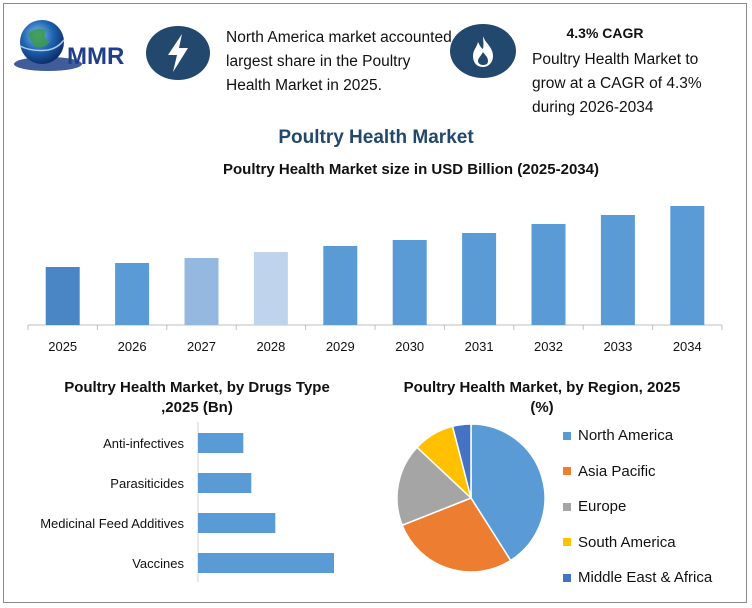 The width and height of the screenshot is (752, 608). What do you see at coordinates (479, 279) in the screenshot?
I see `bar-2031` at bounding box center [479, 279].